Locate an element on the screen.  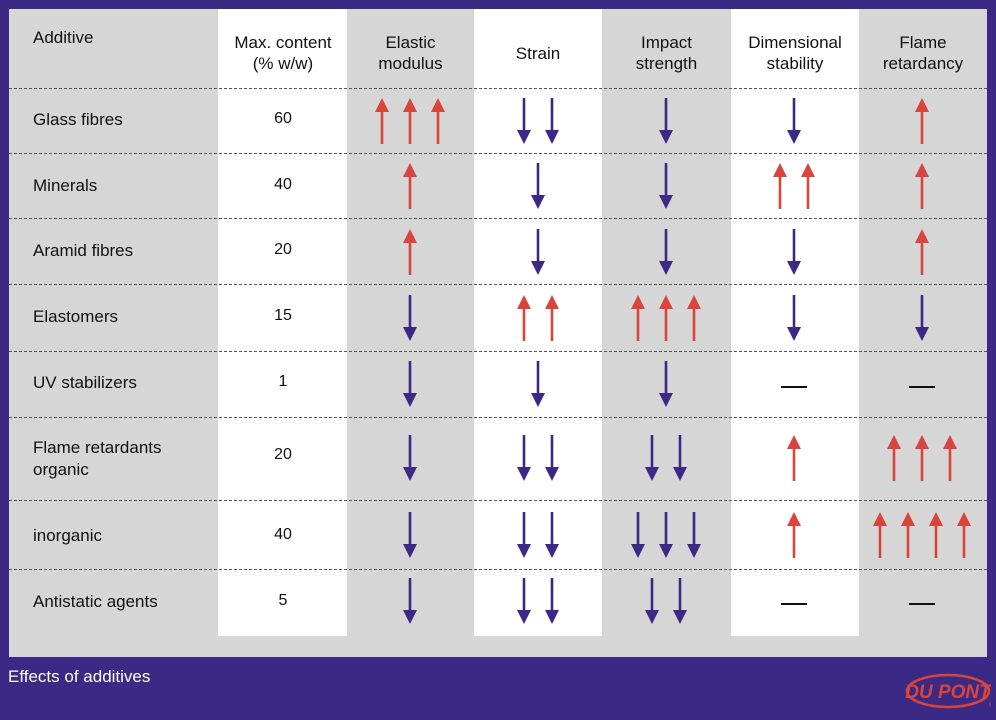
footer-caption: Effects of additives is located at coordinates (79, 676).